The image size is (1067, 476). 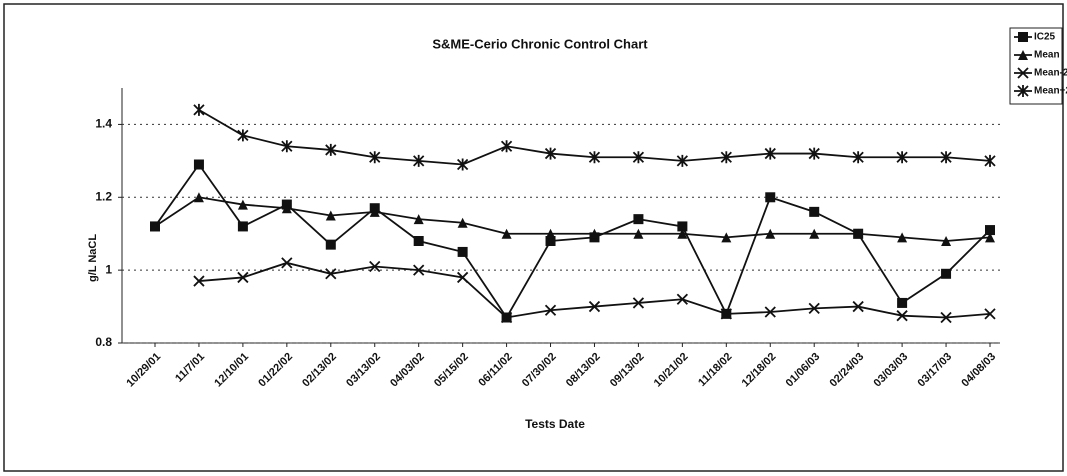 I want to click on legend-label: Mean-2s, so click(x=1050, y=73).